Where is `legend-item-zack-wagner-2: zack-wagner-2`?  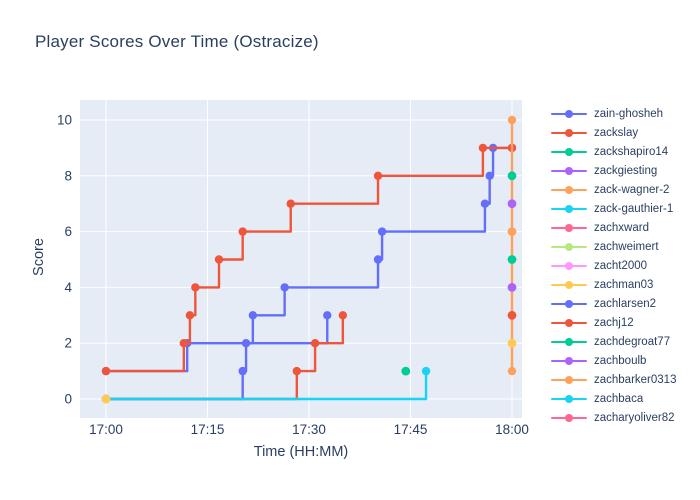
legend-item-zack-wagner-2: zack-wagner-2 is located at coordinates (625, 189).